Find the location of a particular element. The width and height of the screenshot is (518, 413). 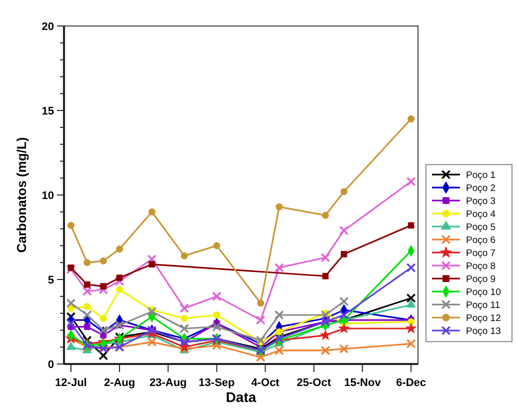

legend-label: Poço 5 is located at coordinates (481, 228).